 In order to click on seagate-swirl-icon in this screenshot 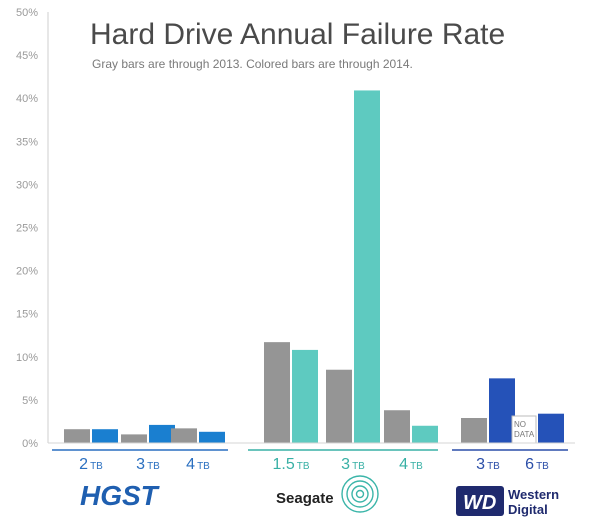, I will do `click(360, 494)`.